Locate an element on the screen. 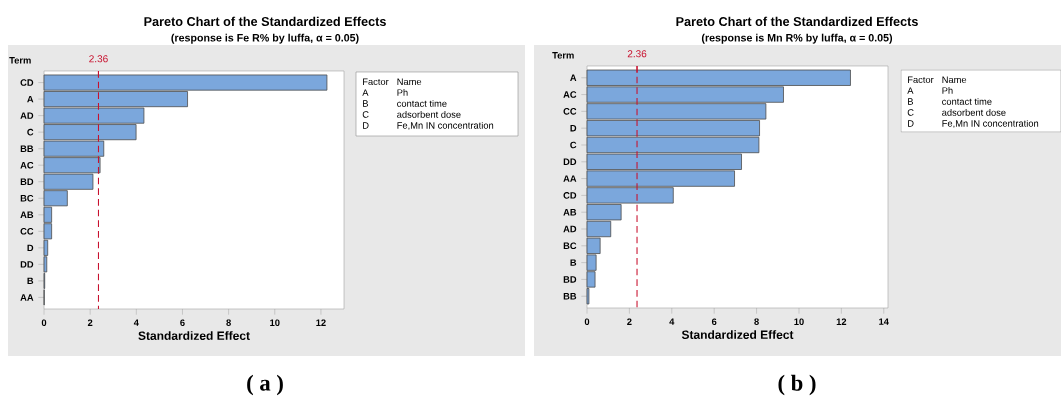 This screenshot has height=417, width=1061. text: ( b ) is located at coordinates (797, 385).